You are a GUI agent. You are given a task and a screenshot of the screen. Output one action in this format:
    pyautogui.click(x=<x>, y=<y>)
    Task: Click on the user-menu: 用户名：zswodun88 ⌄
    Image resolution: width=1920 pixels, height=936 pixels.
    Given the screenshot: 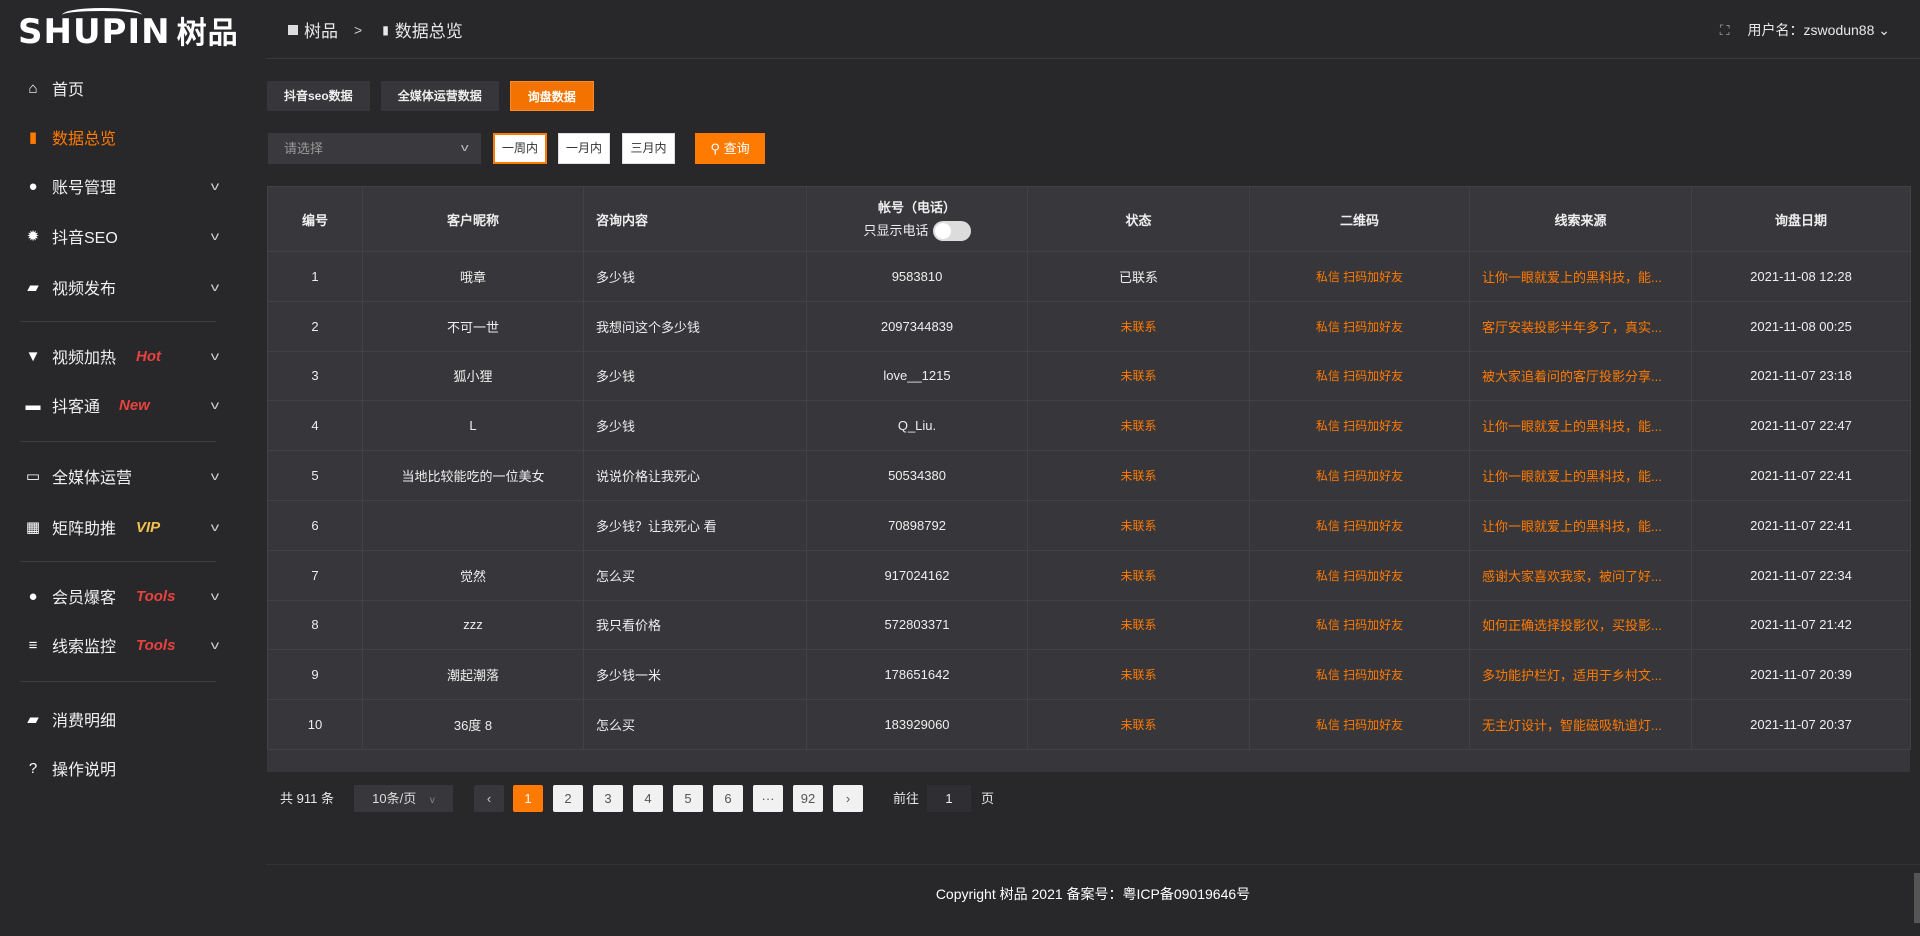 What is the action you would take?
    pyautogui.click(x=1819, y=30)
    